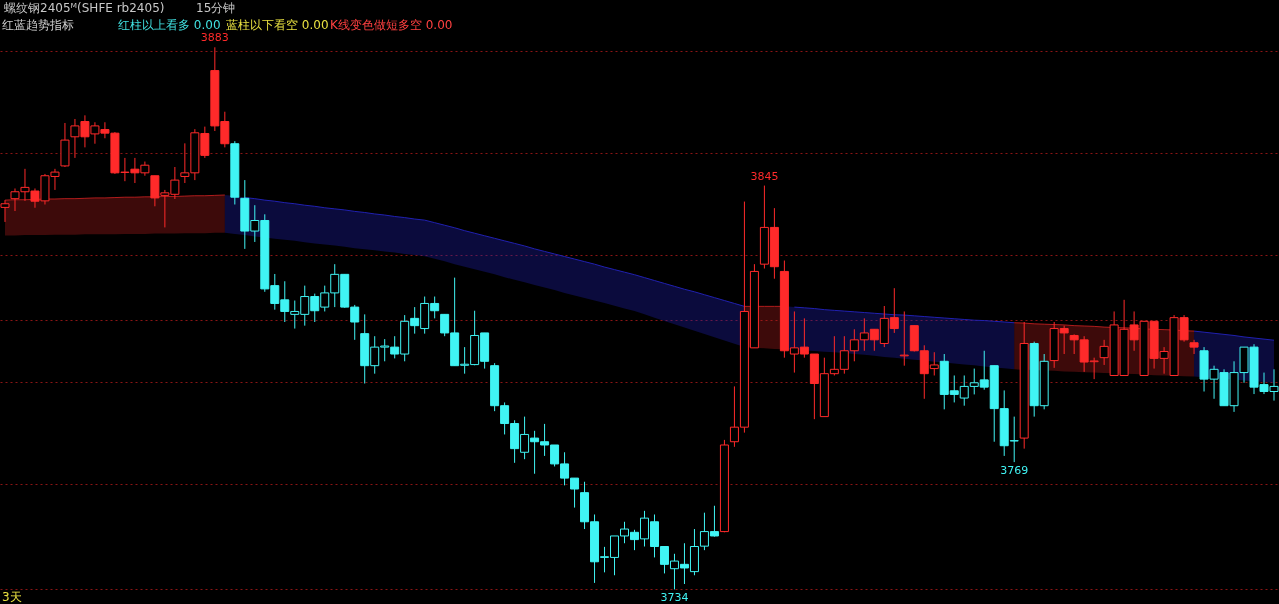 This screenshot has width=1279, height=604. What do you see at coordinates (674, 597) in the screenshot?
I see `annotation: 3734` at bounding box center [674, 597].